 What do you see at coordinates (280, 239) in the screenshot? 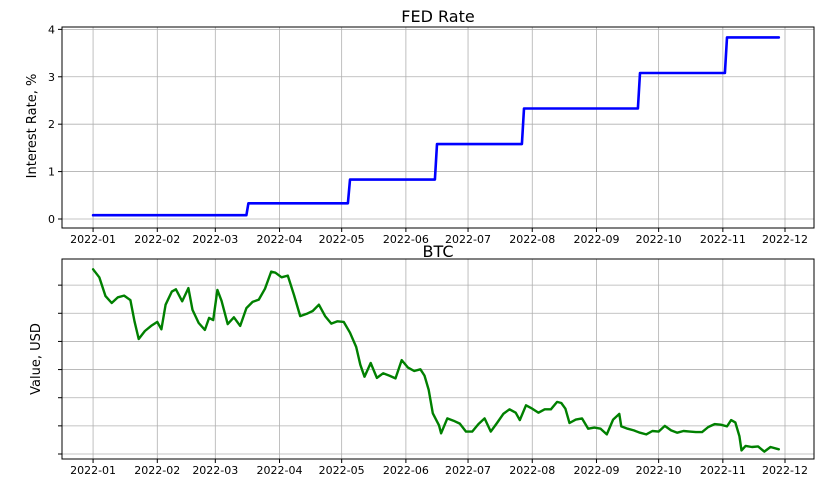
I see `fed-rate-x-tick-label: 2022-04` at bounding box center [280, 239].